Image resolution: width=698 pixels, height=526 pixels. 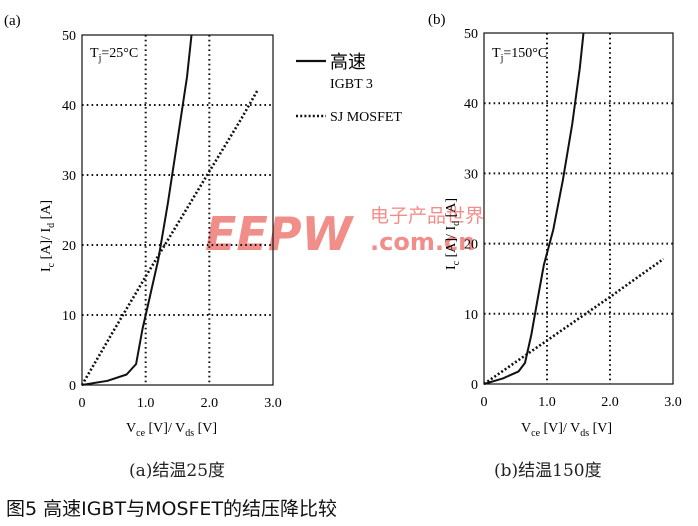 I want to click on panel-b-xtick-3: 3.0, so click(x=673, y=402).